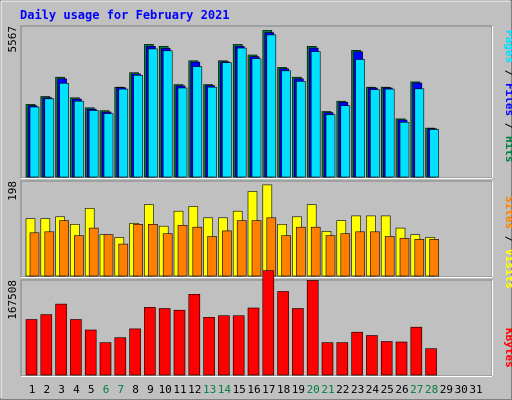  Describe the element at coordinates (12, 39) in the screenshot. I see `panel-1-ymax-label: 5567` at that location.